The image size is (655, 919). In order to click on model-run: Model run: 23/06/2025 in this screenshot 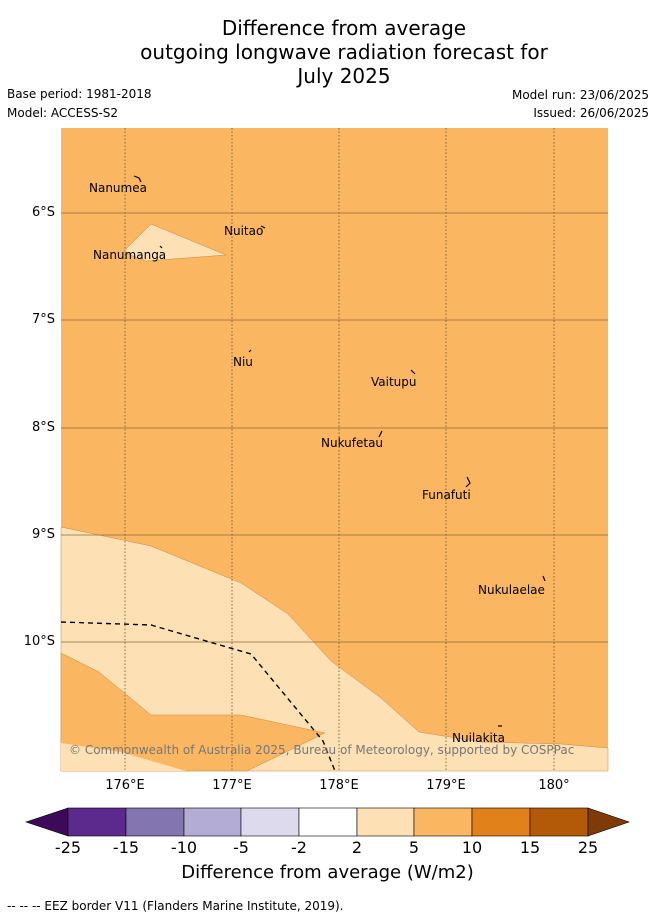, I will do `click(580, 95)`.